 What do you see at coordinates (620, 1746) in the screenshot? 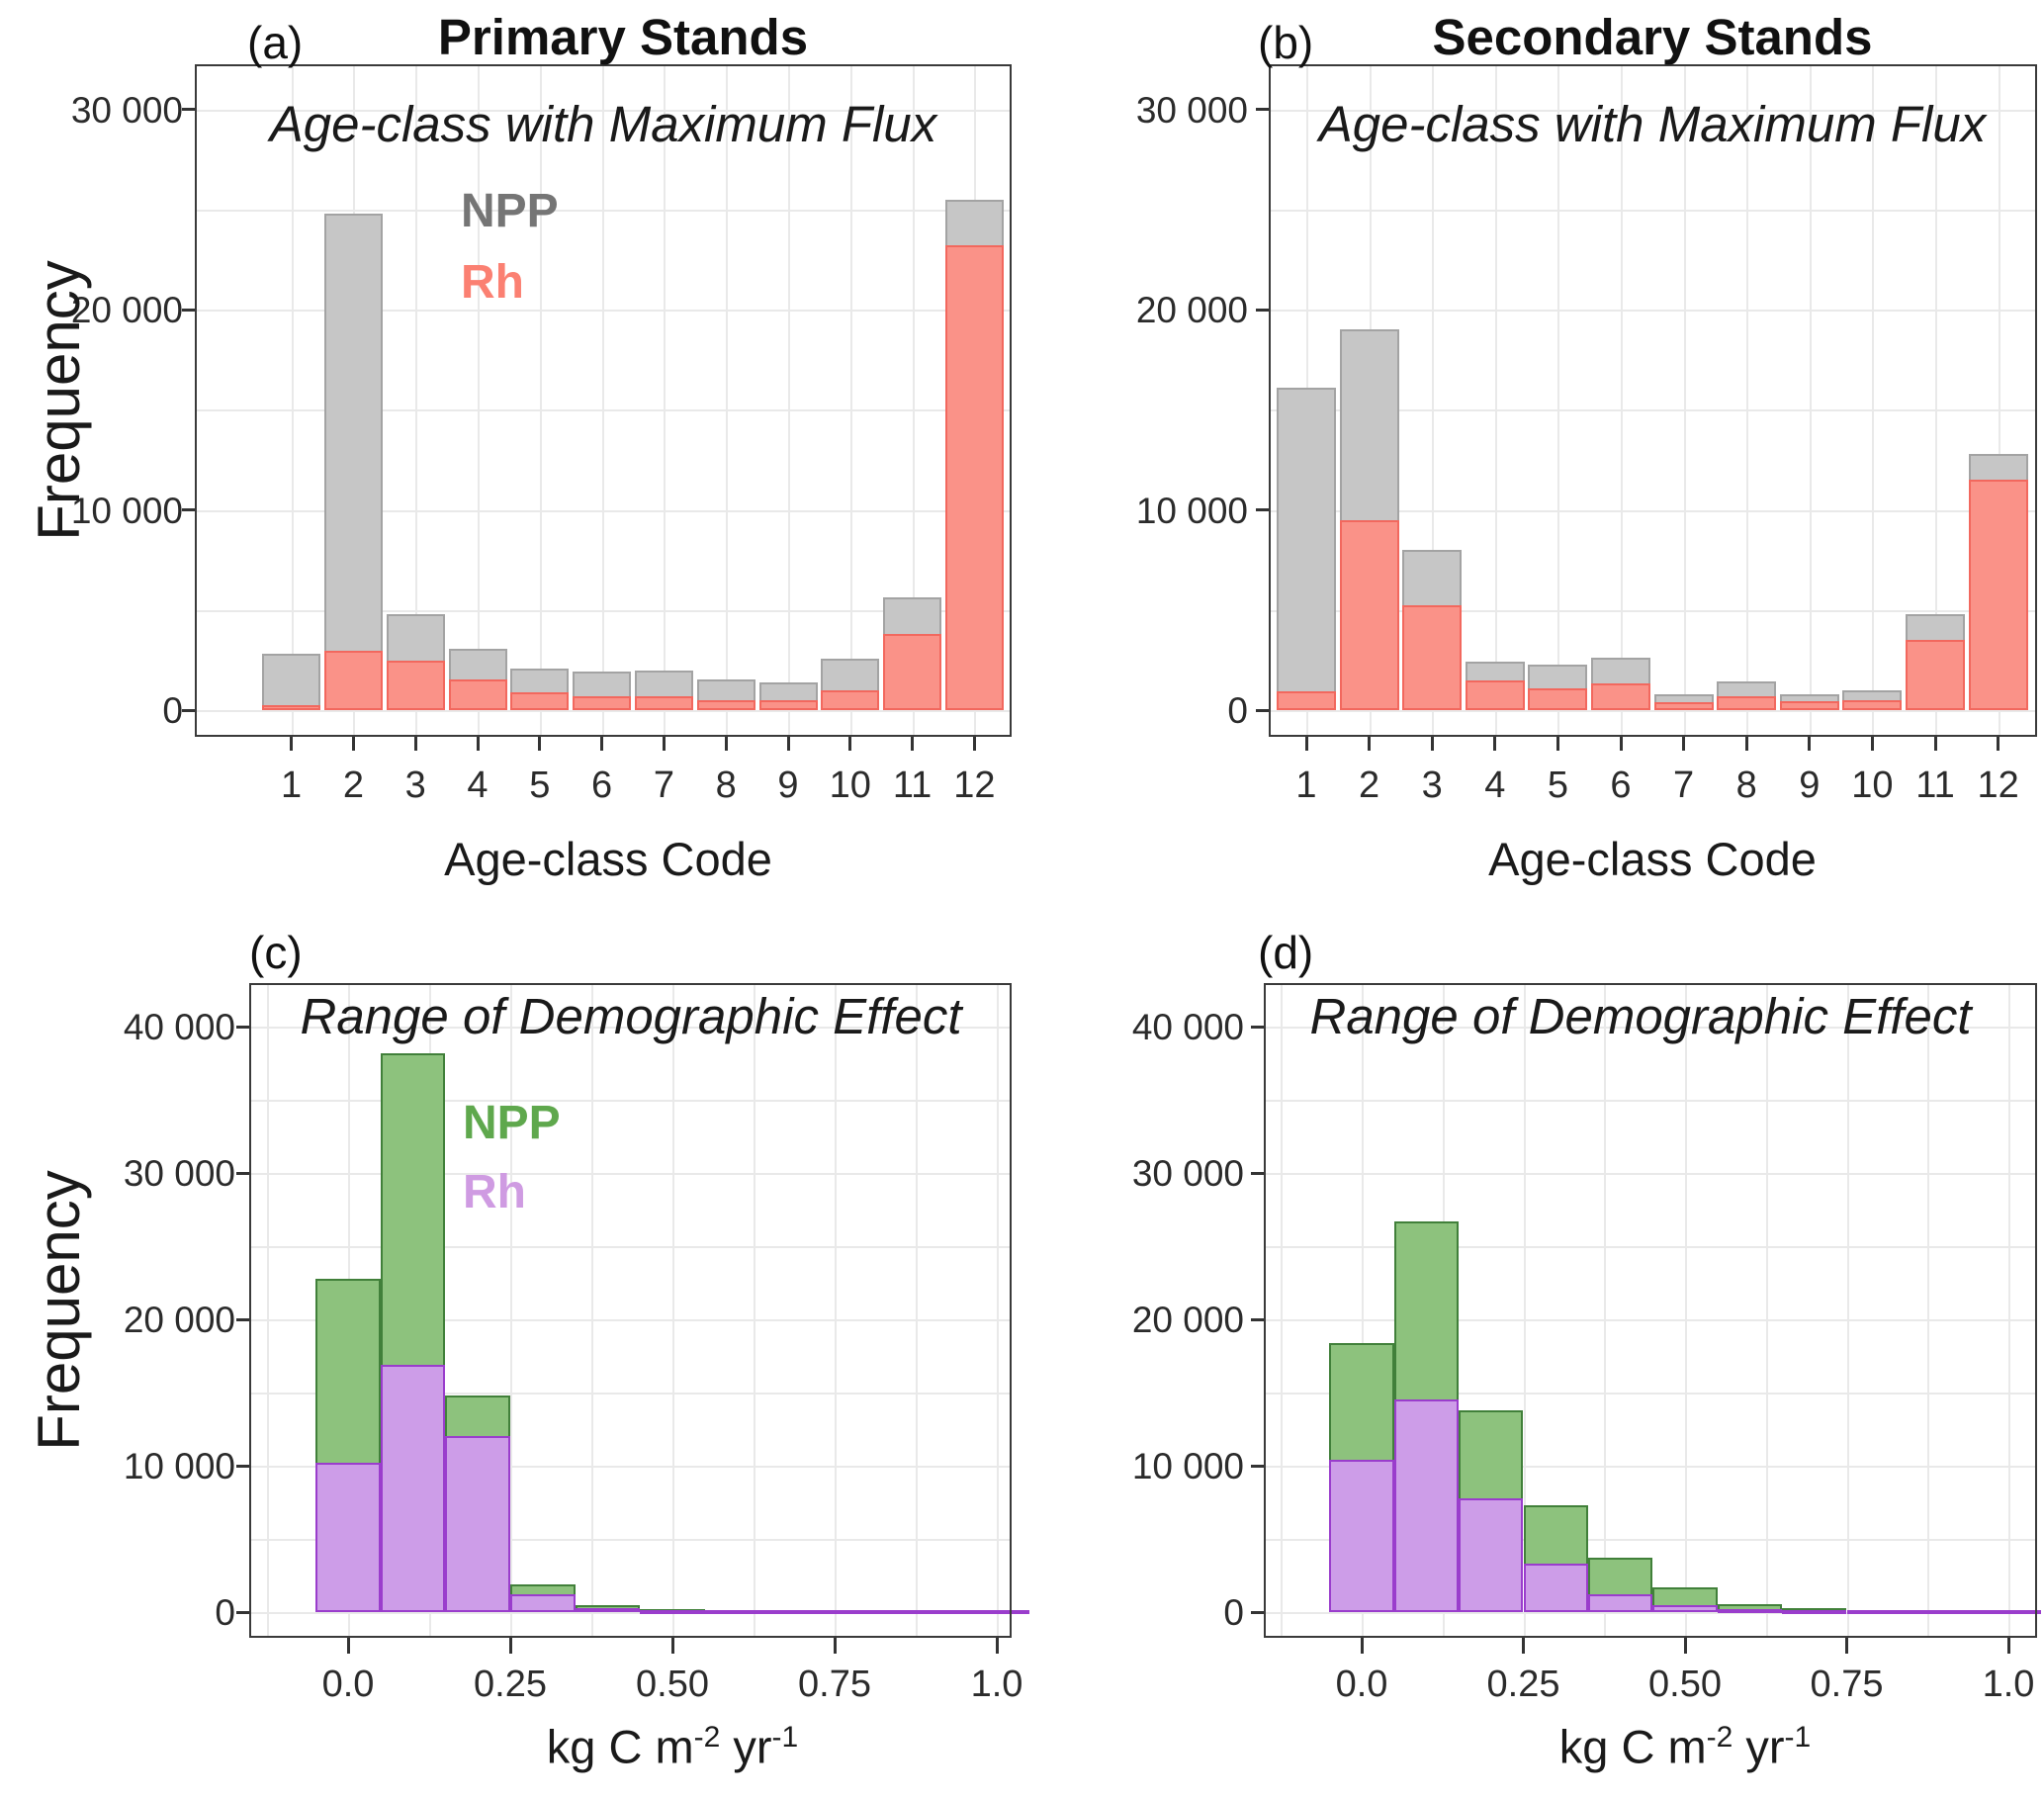
I see `x-axis-title-c-base: kg C m` at bounding box center [620, 1746].